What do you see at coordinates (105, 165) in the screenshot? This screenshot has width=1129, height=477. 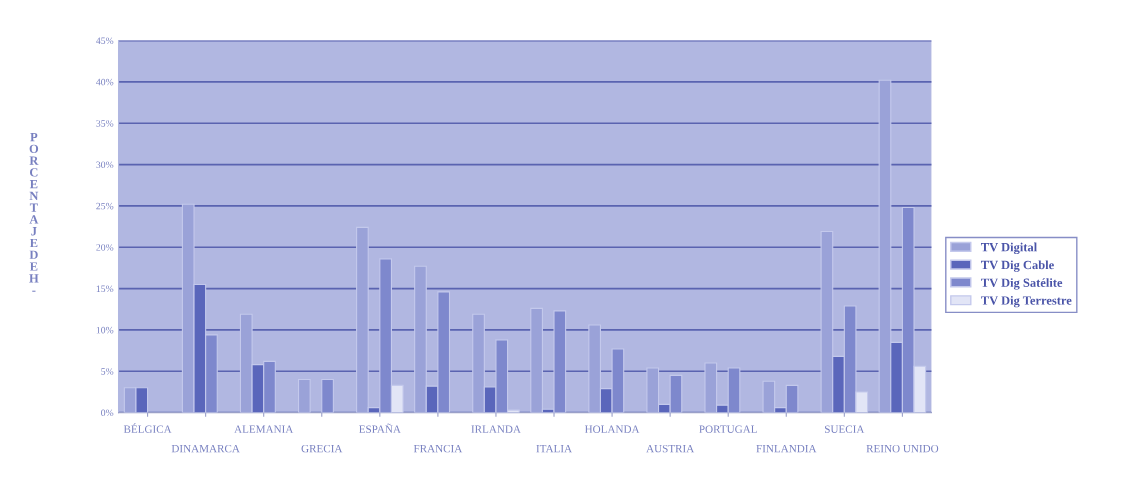 I see `y-tick-label: 30%` at bounding box center [105, 165].